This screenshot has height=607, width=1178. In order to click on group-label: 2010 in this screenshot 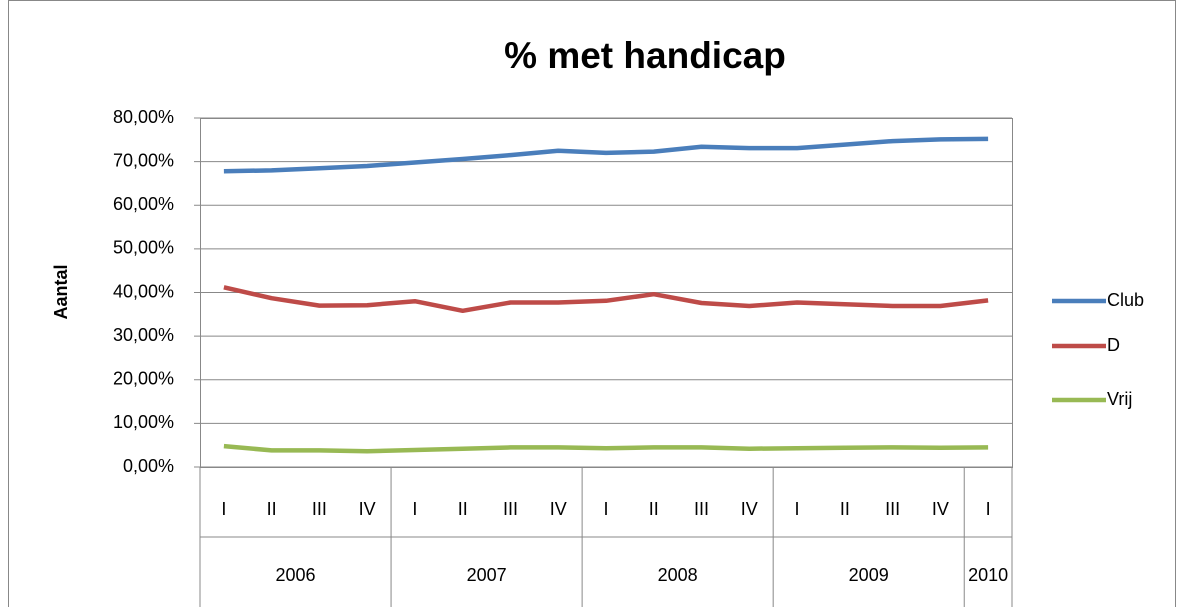, I will do `click(988, 575)`.